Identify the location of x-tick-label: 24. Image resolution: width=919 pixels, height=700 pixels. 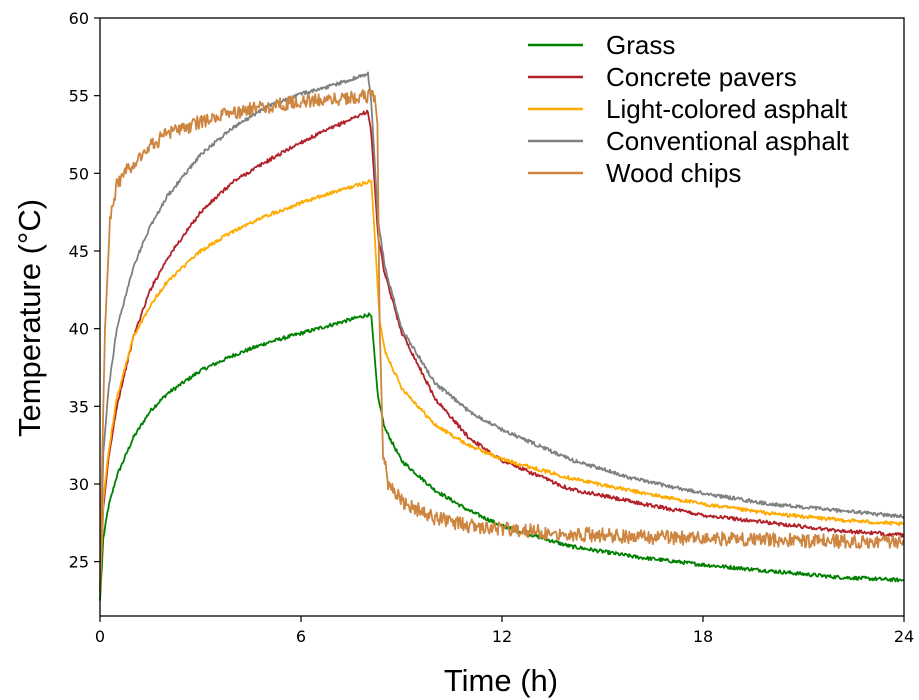
(904, 636).